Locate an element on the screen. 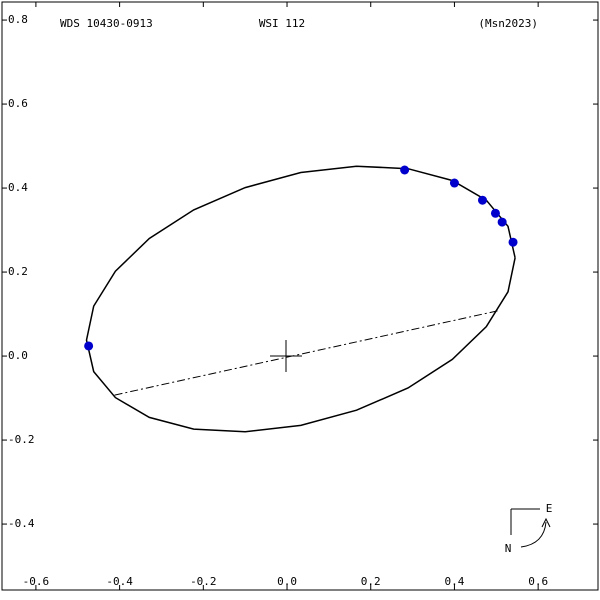 The height and width of the screenshot is (600, 600). x-tick-label: 0.6 is located at coordinates (538, 581).